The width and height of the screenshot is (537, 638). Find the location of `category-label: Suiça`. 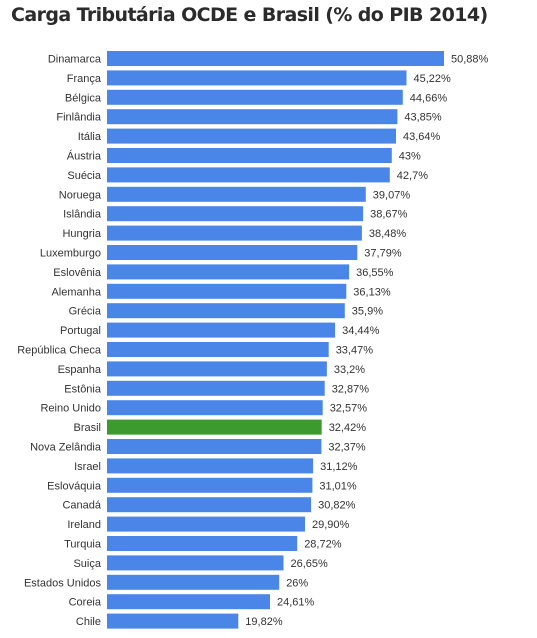

category-label: Suiça is located at coordinates (87, 564).